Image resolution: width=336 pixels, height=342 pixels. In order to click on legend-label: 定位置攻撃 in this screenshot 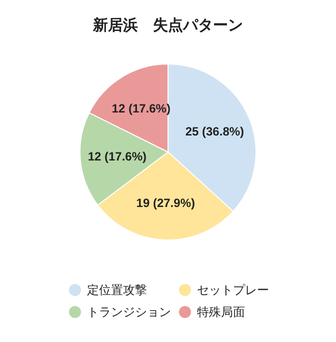, I will do `click(117, 290)`.